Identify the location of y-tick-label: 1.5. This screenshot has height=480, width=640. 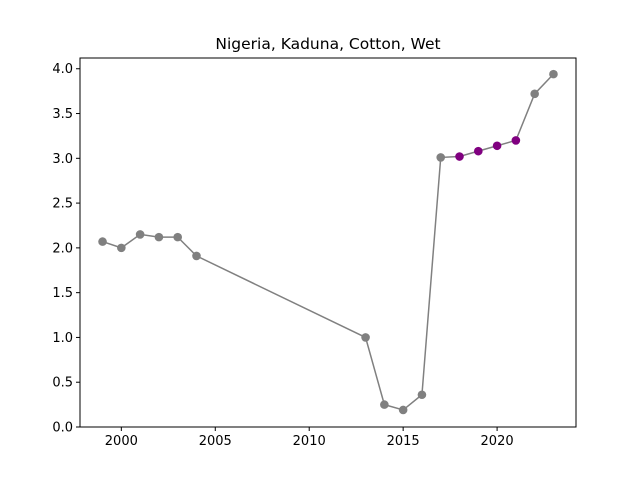
(62, 293).